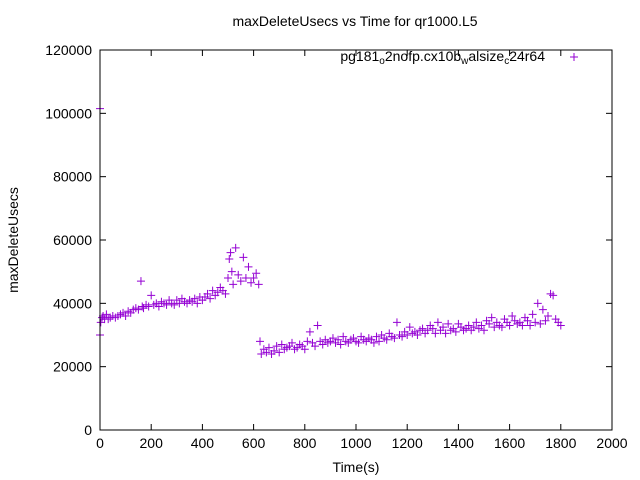 The width and height of the screenshot is (640, 480). I want to click on x-tick-label: 400, so click(203, 443).